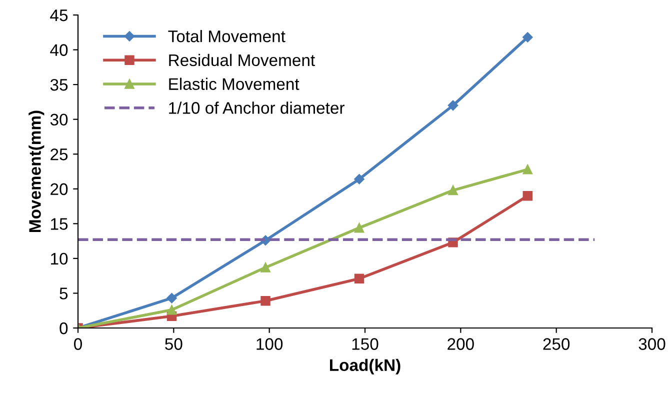  I want to click on x-tick-label: 0, so click(78, 344).